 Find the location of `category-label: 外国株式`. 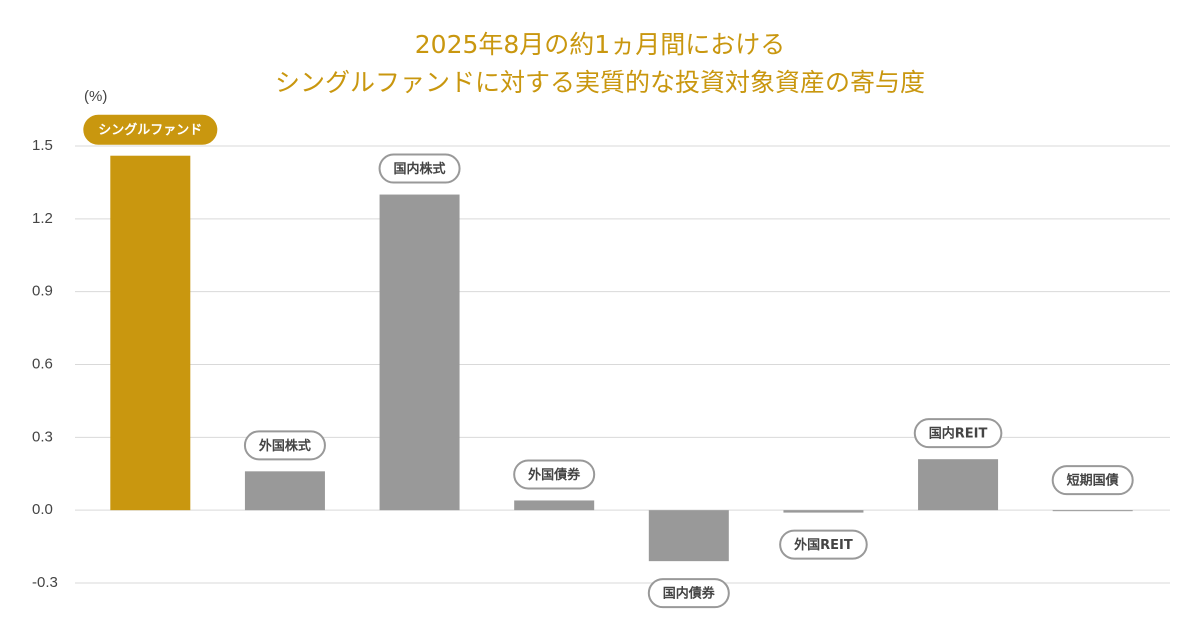

category-label: 外国株式 is located at coordinates (284, 445).